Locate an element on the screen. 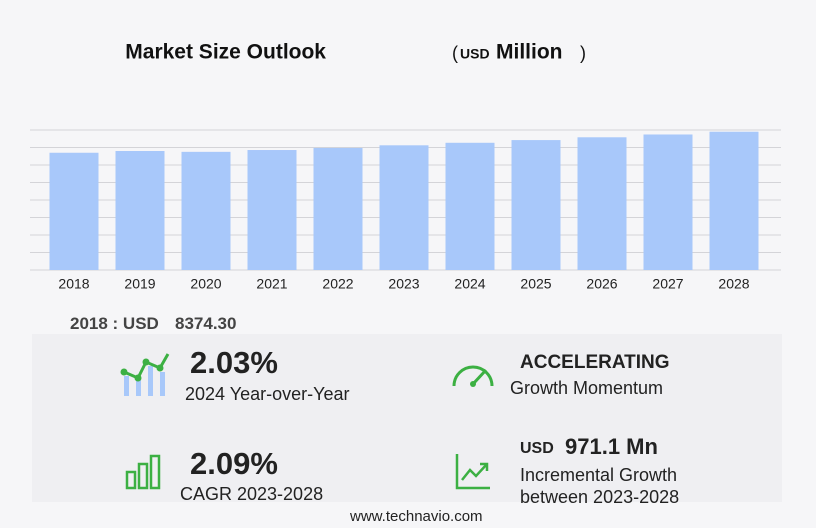 Image resolution: width=816 pixels, height=528 pixels. title-unit: Million is located at coordinates (529, 52).